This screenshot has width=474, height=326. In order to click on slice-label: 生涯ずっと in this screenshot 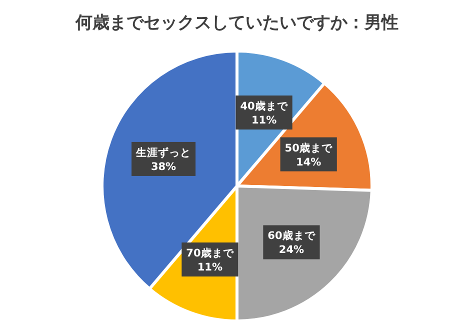, I will do `click(163, 152)`.